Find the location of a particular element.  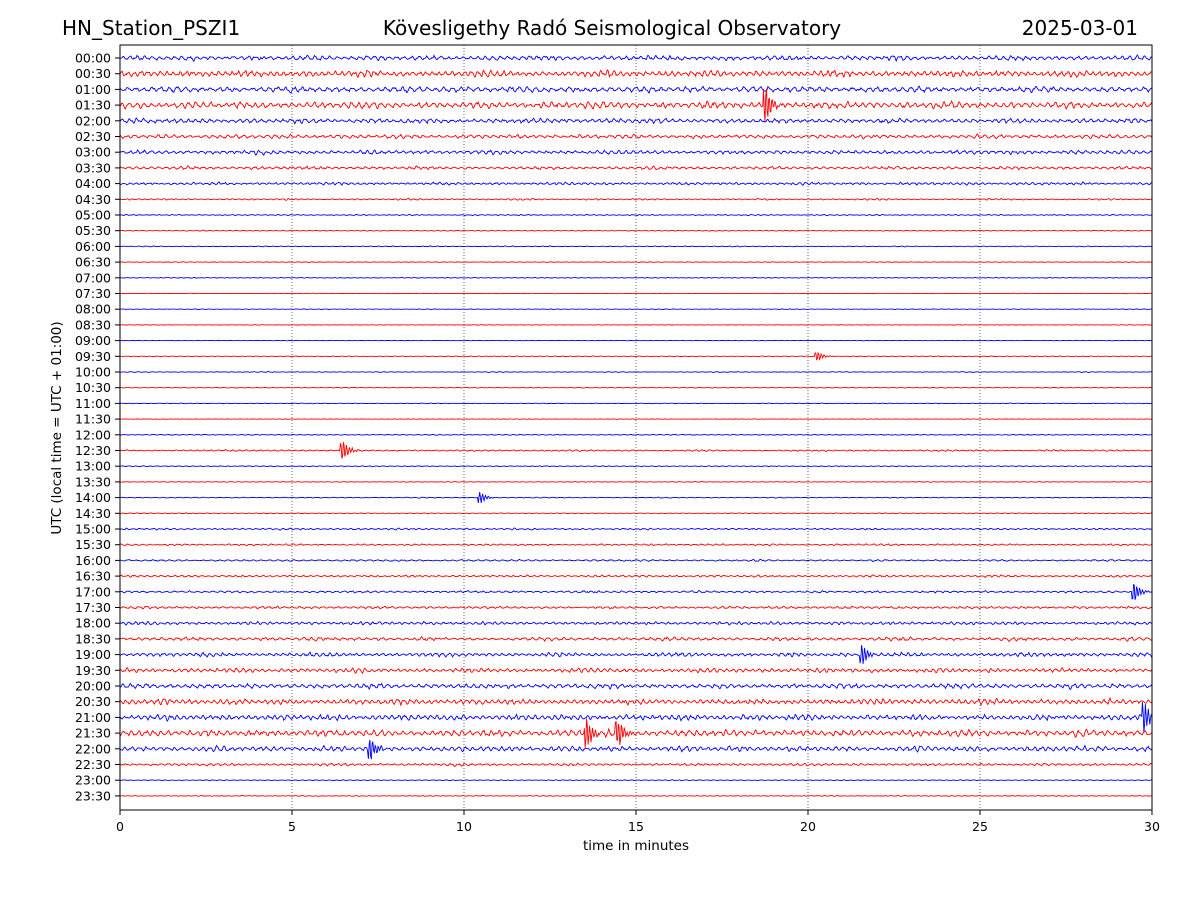

x-tick-label: 0 is located at coordinates (120, 826).